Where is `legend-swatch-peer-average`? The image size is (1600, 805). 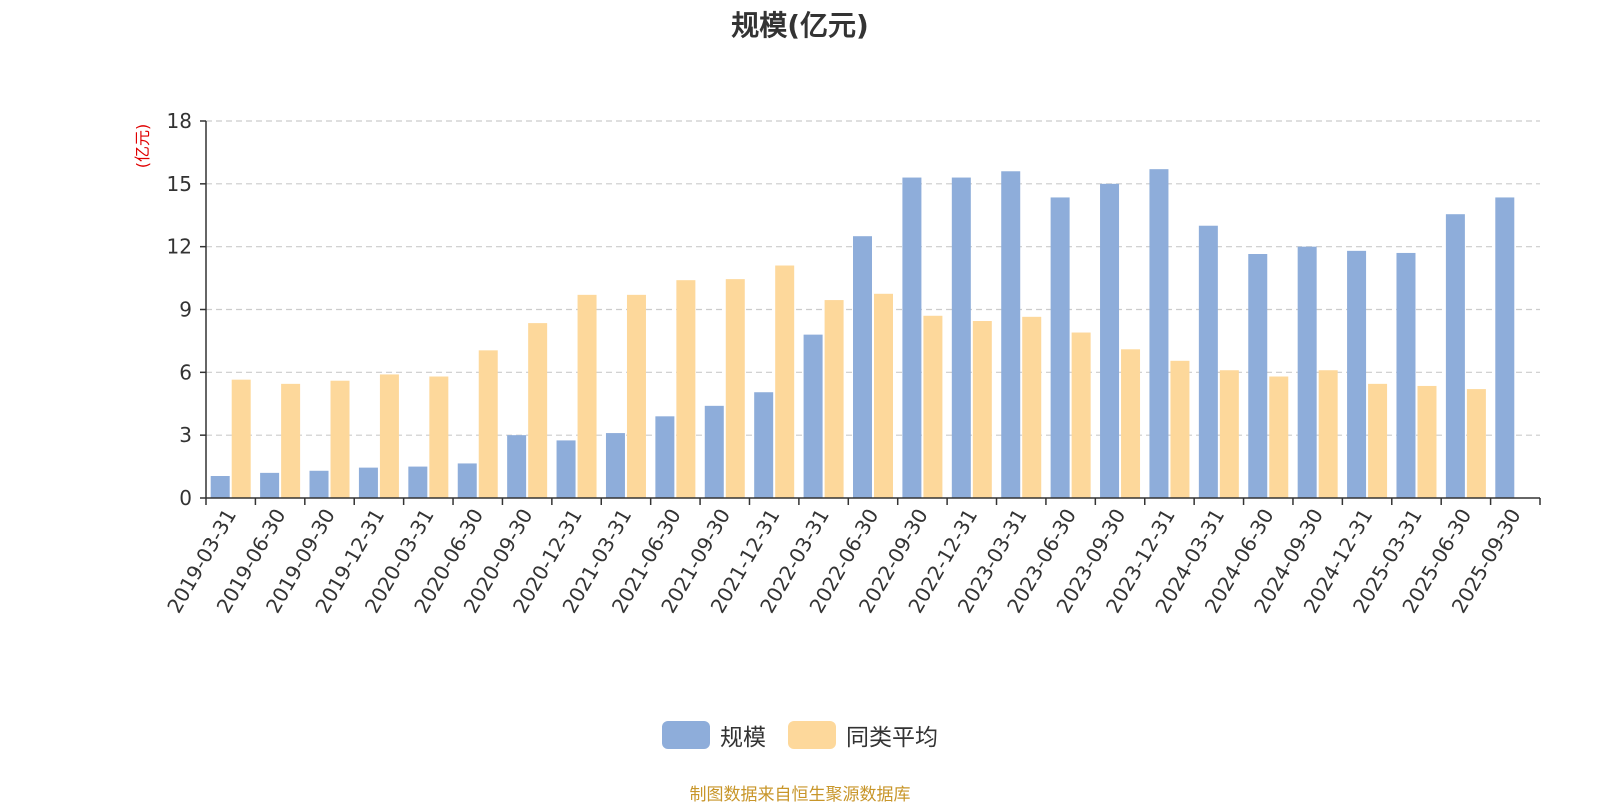 legend-swatch-peer-average is located at coordinates (812, 735).